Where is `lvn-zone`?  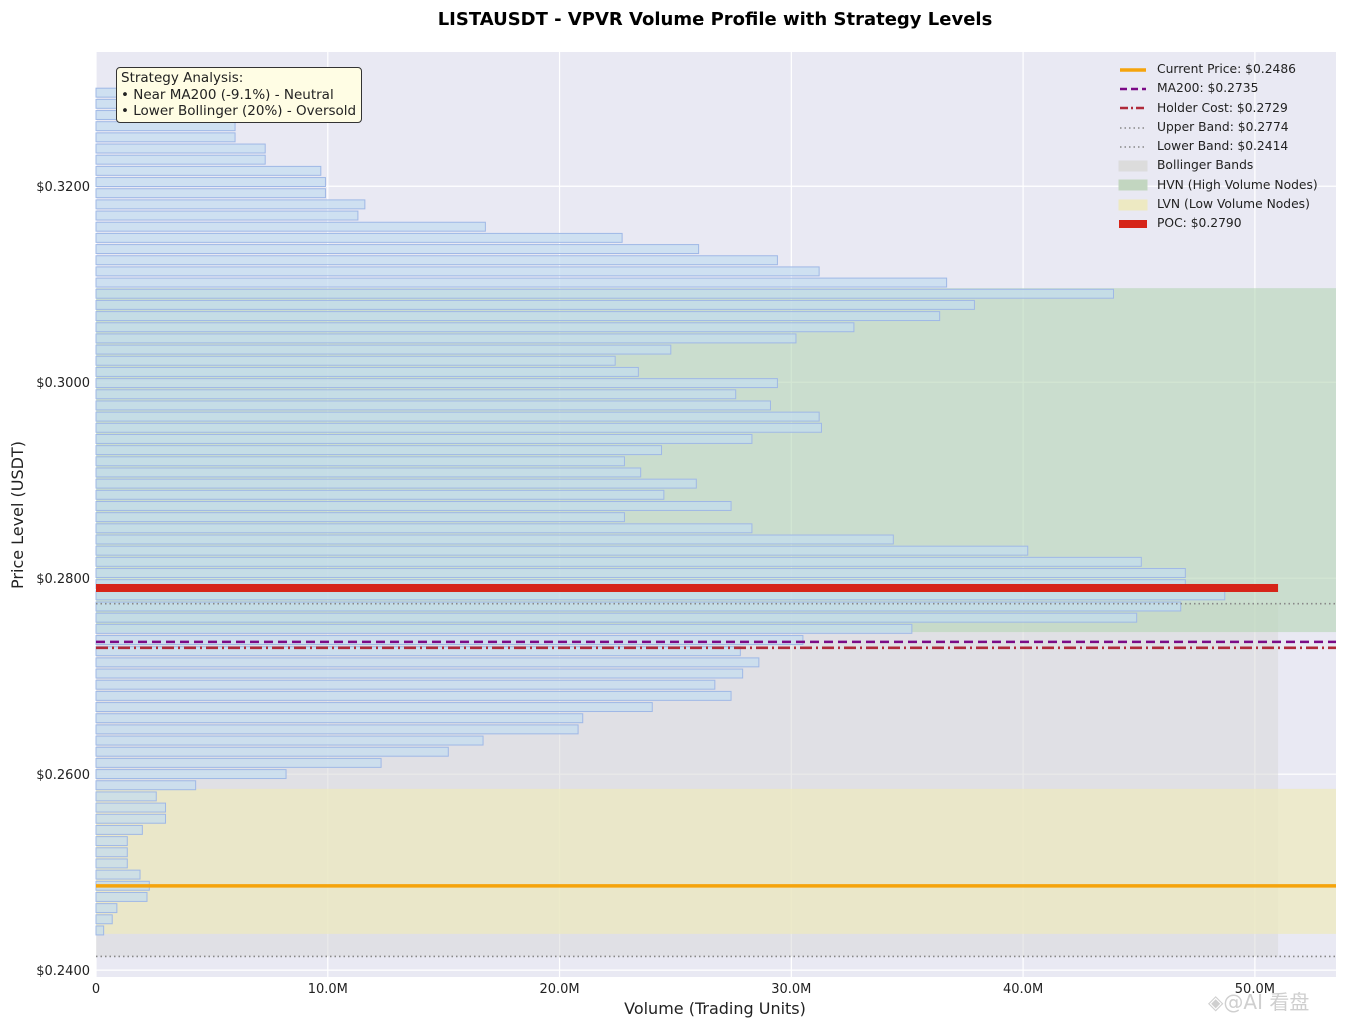 lvn-zone is located at coordinates (716, 861).